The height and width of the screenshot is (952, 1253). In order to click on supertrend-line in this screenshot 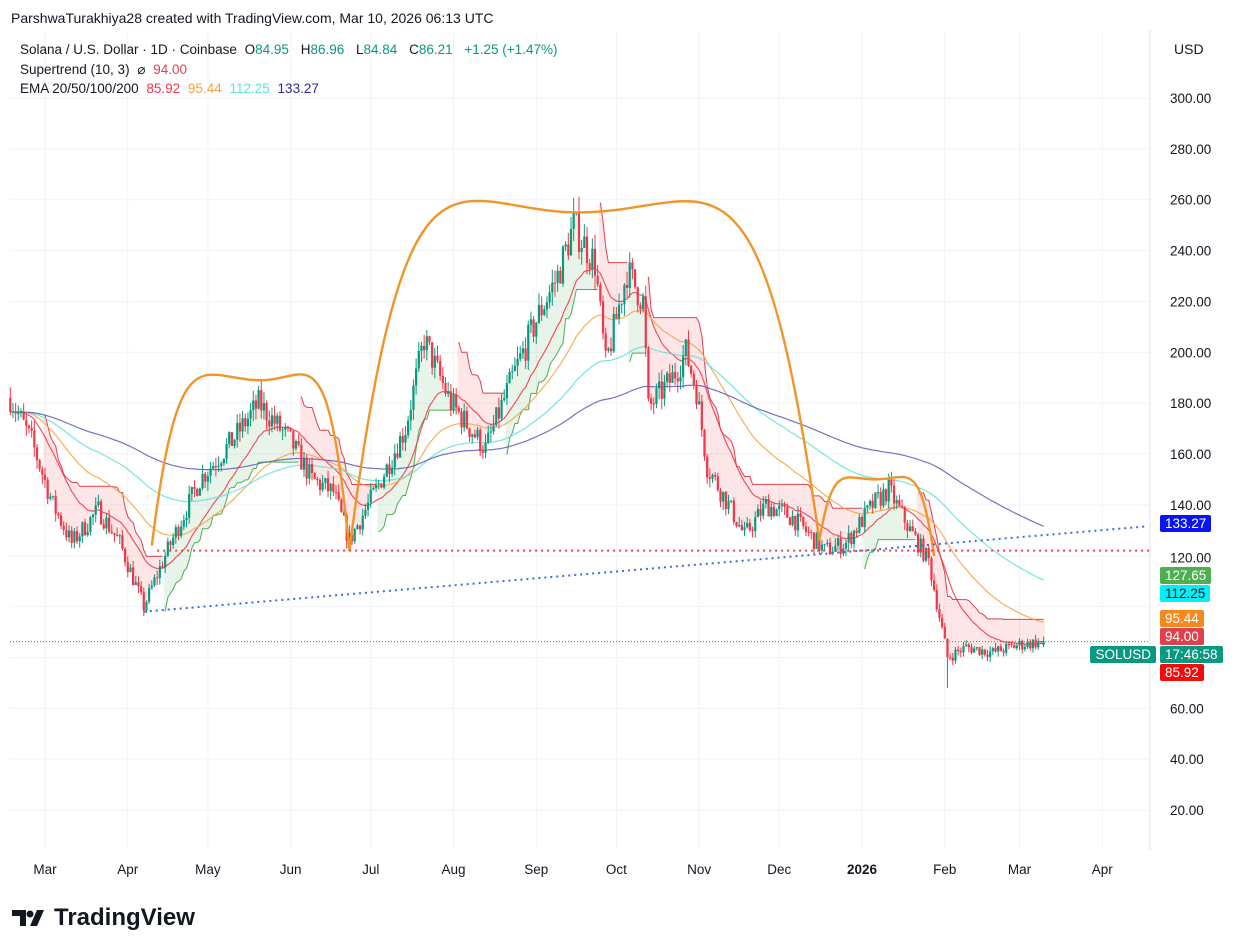, I will do `click(231, 536)`.